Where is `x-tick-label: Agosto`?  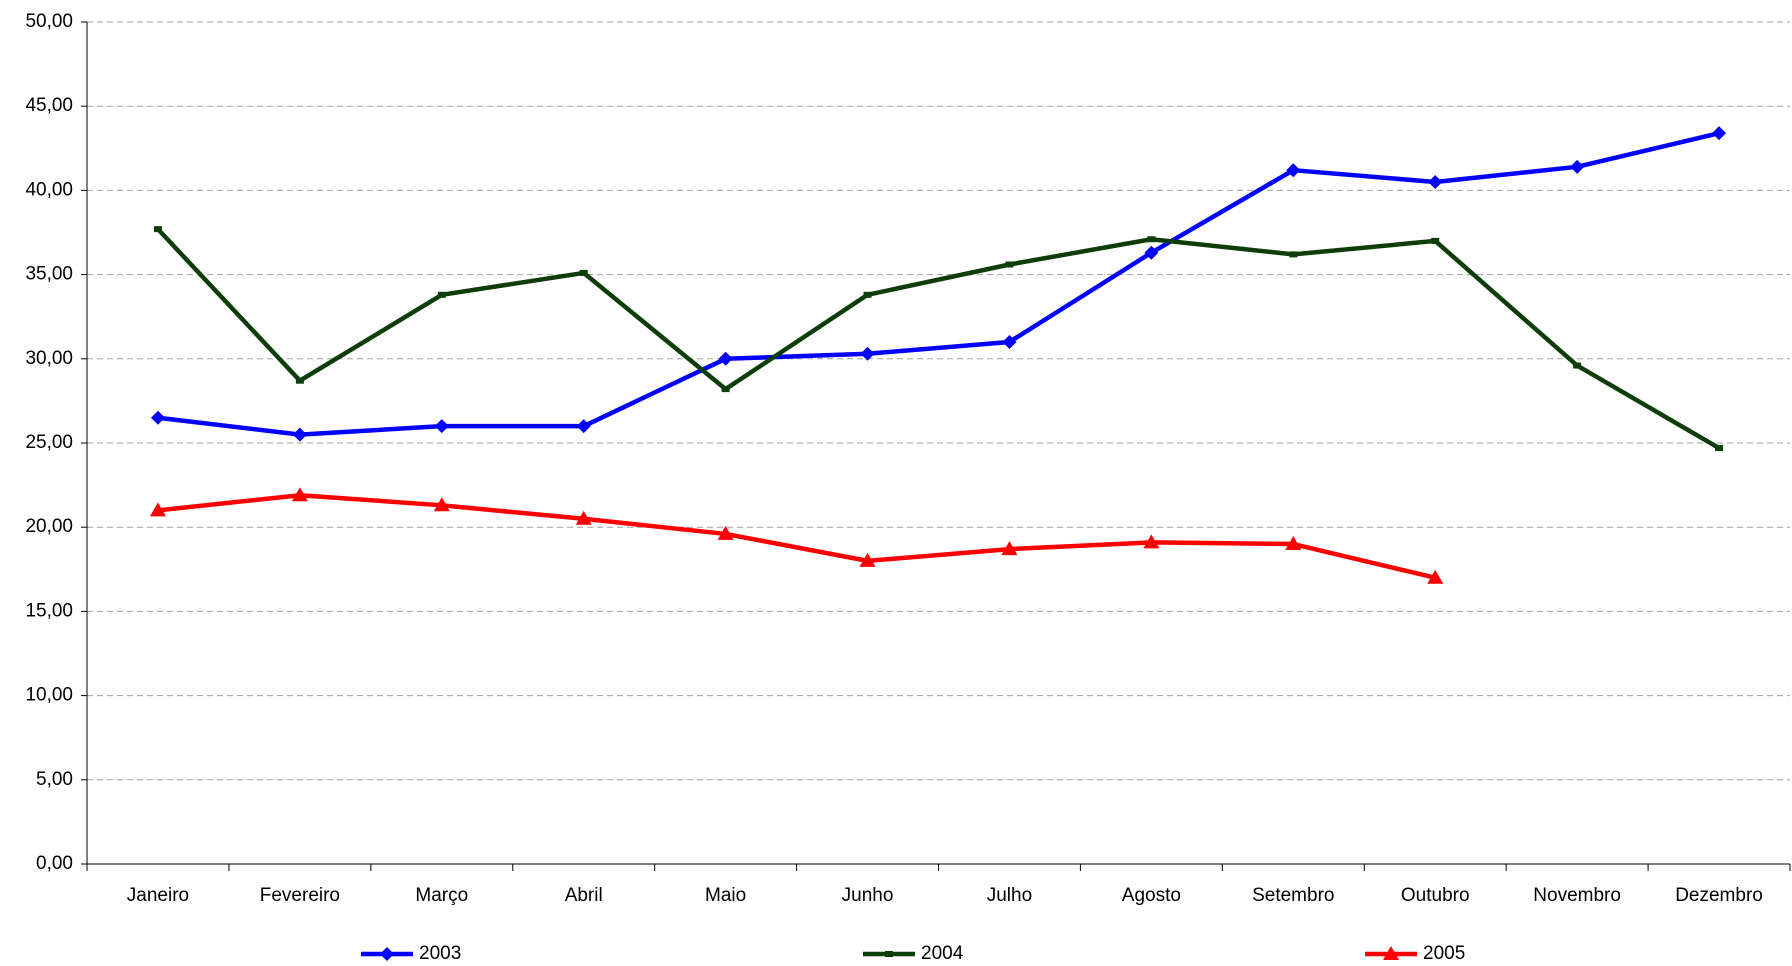 x-tick-label: Agosto is located at coordinates (1151, 895).